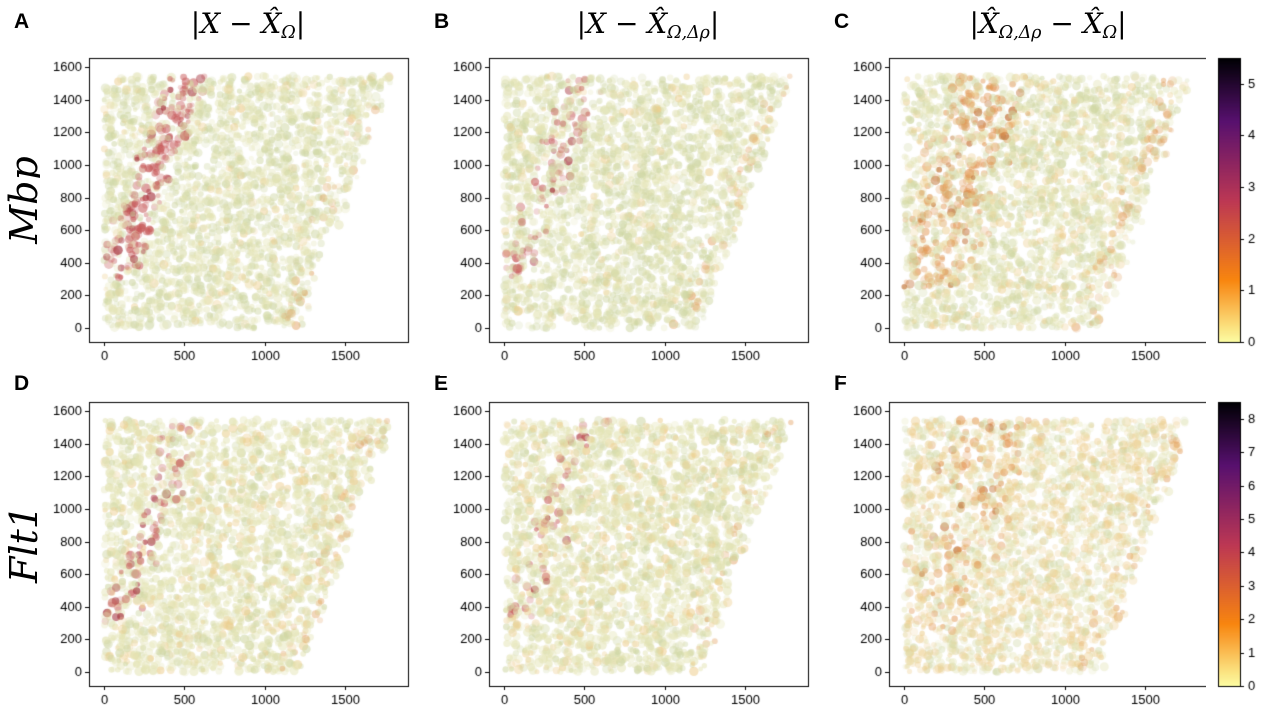 This screenshot has height=720, width=1280. I want to click on scatter-plot-d, so click(232, 555).